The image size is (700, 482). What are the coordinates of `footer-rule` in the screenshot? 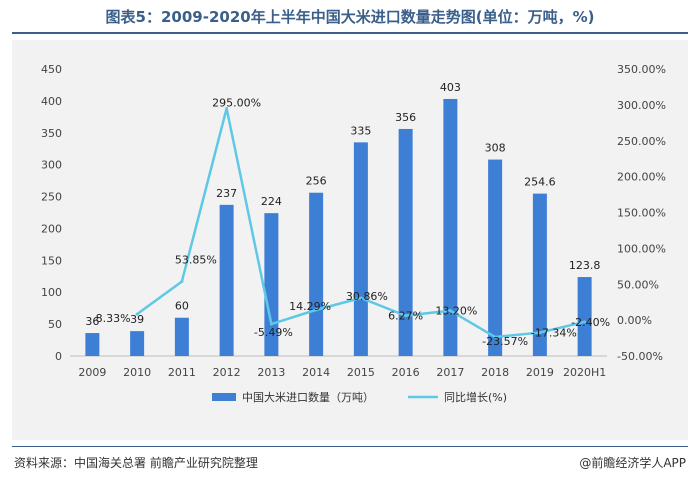 It's located at (350, 446).